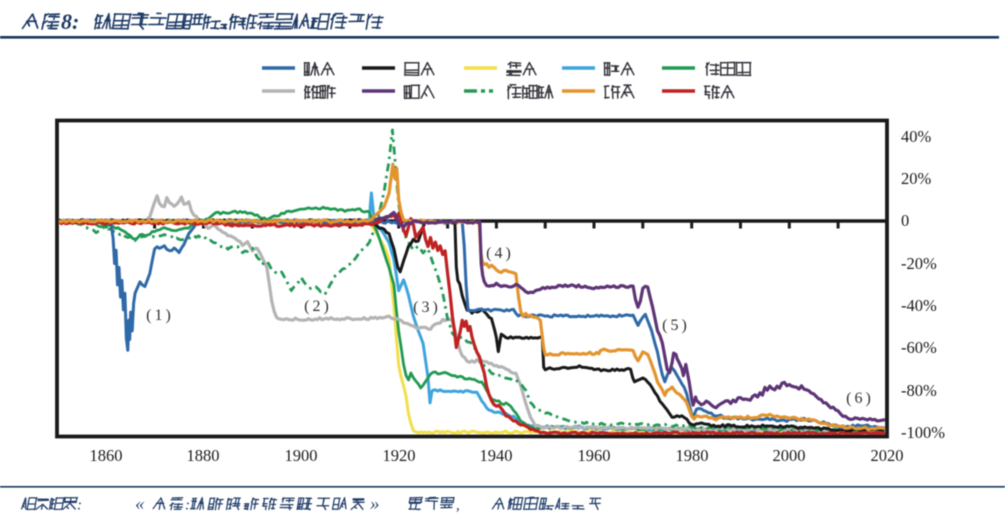 This screenshot has height=518, width=1005. Describe the element at coordinates (301, 455) in the screenshot. I see `svg-text: 1900` at that location.